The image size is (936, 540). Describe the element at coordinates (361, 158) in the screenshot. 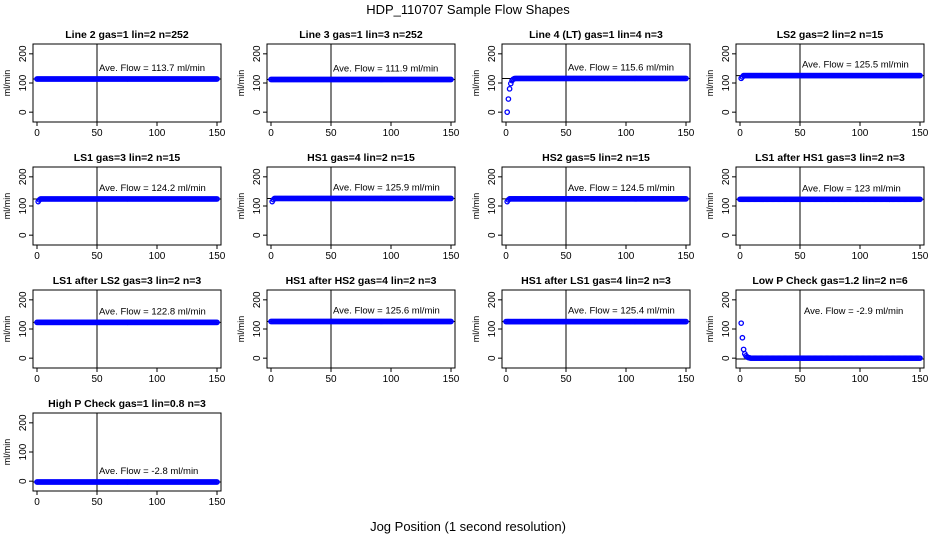

I see `panel-title: HS1 gas=4 lin=2 n=15` at that location.